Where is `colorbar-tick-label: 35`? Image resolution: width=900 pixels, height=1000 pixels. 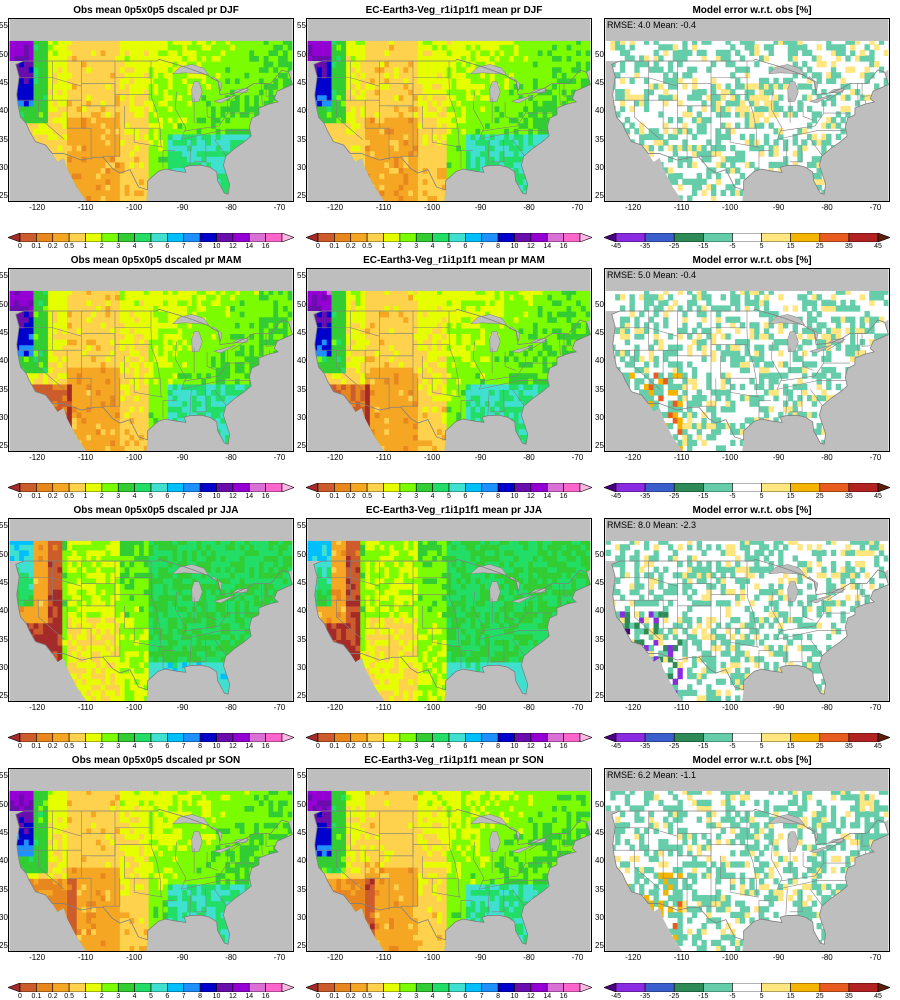 colorbar-tick-label: 35 is located at coordinates (848, 496).